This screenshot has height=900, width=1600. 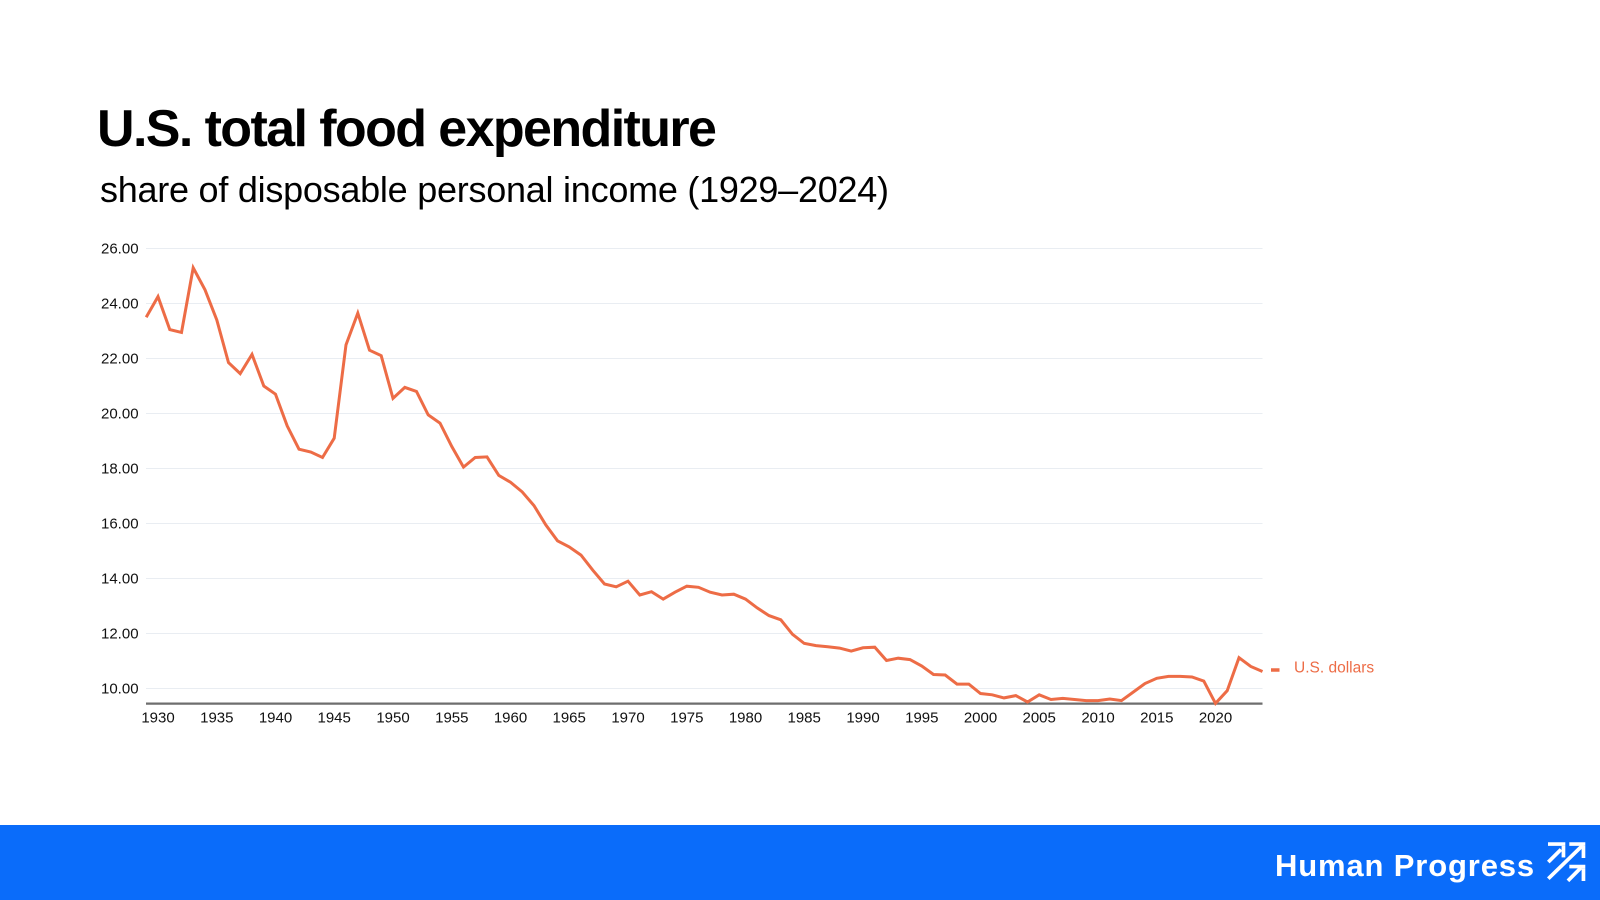 What do you see at coordinates (804, 718) in the screenshot?
I see `svg-text: 1985` at bounding box center [804, 718].